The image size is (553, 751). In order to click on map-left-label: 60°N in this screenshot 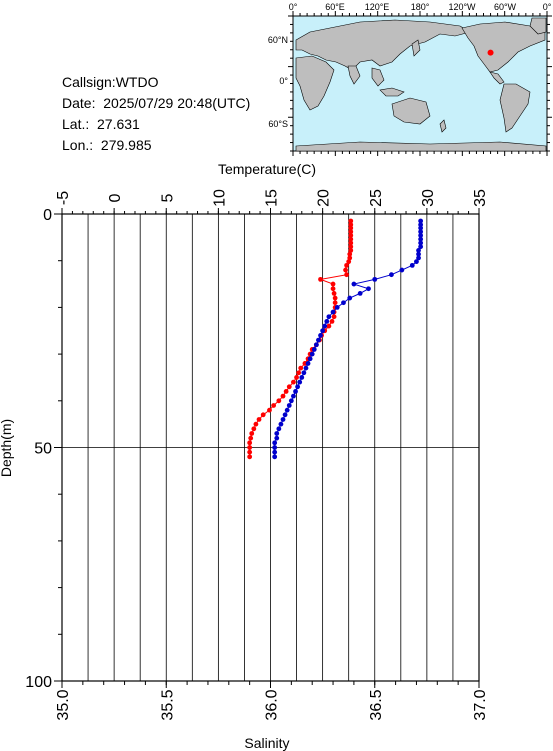, I will do `click(278, 40)`.